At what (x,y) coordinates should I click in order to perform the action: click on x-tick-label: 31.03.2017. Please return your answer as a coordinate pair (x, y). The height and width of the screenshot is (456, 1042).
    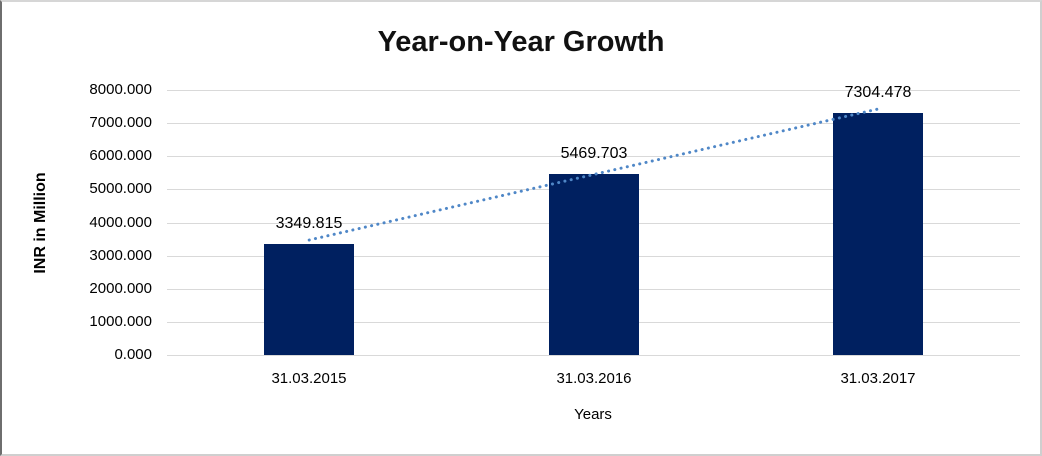
    Looking at the image, I should click on (878, 378).